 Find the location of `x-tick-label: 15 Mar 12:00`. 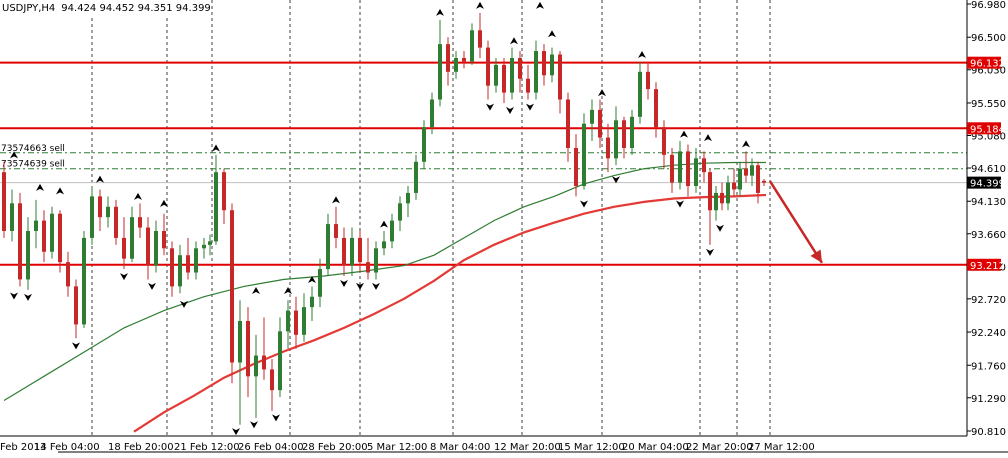

x-tick-label: 15 Mar 12:00 is located at coordinates (591, 447).